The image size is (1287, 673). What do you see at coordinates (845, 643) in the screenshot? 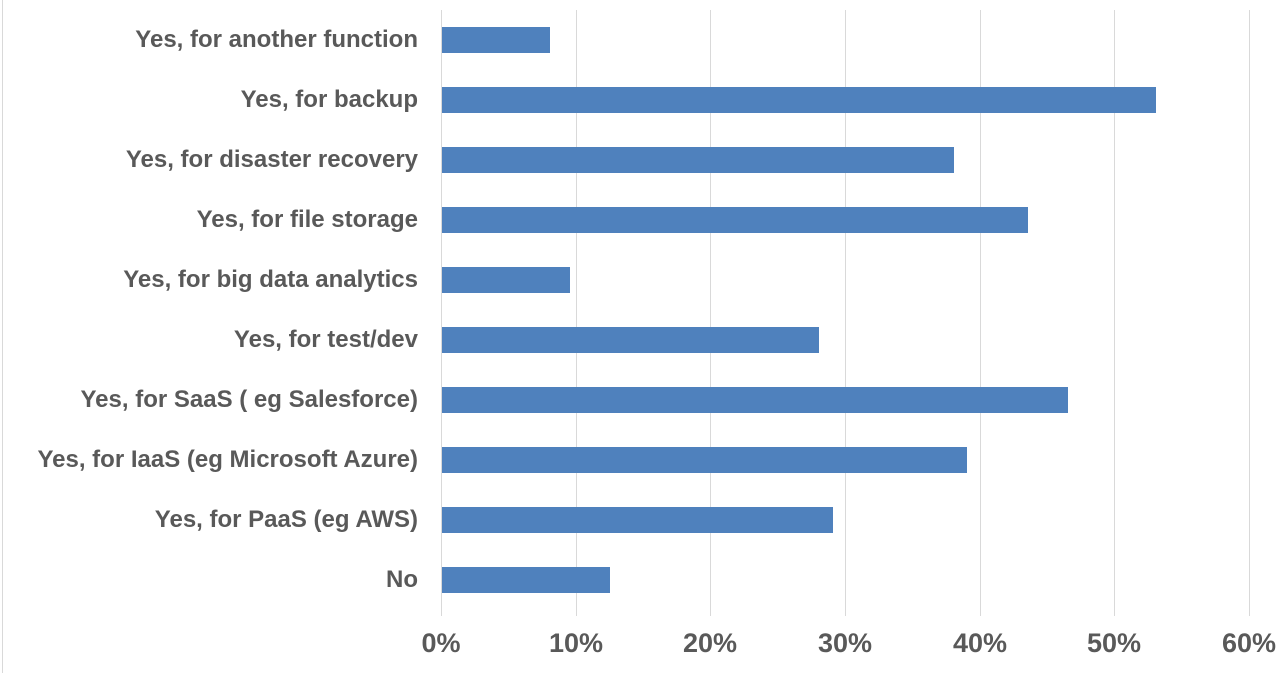
I see `x-tick-label: 30%` at bounding box center [845, 643].